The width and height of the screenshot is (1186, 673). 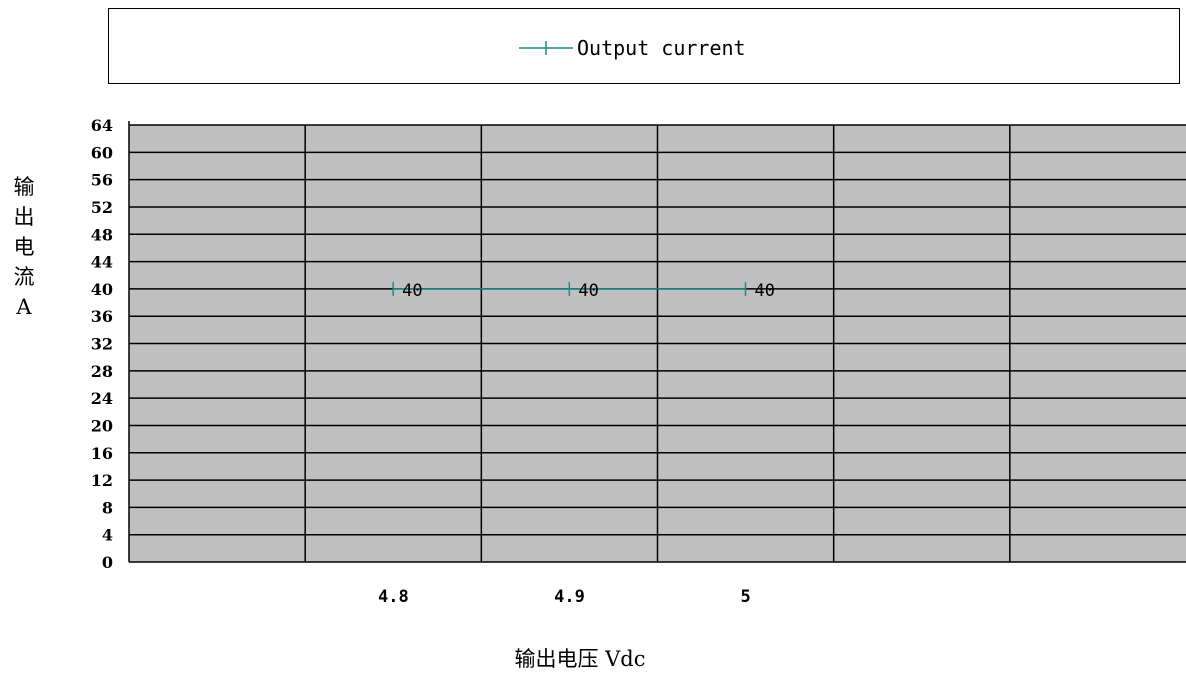 I want to click on y-tick-label: 8, so click(x=107, y=507).